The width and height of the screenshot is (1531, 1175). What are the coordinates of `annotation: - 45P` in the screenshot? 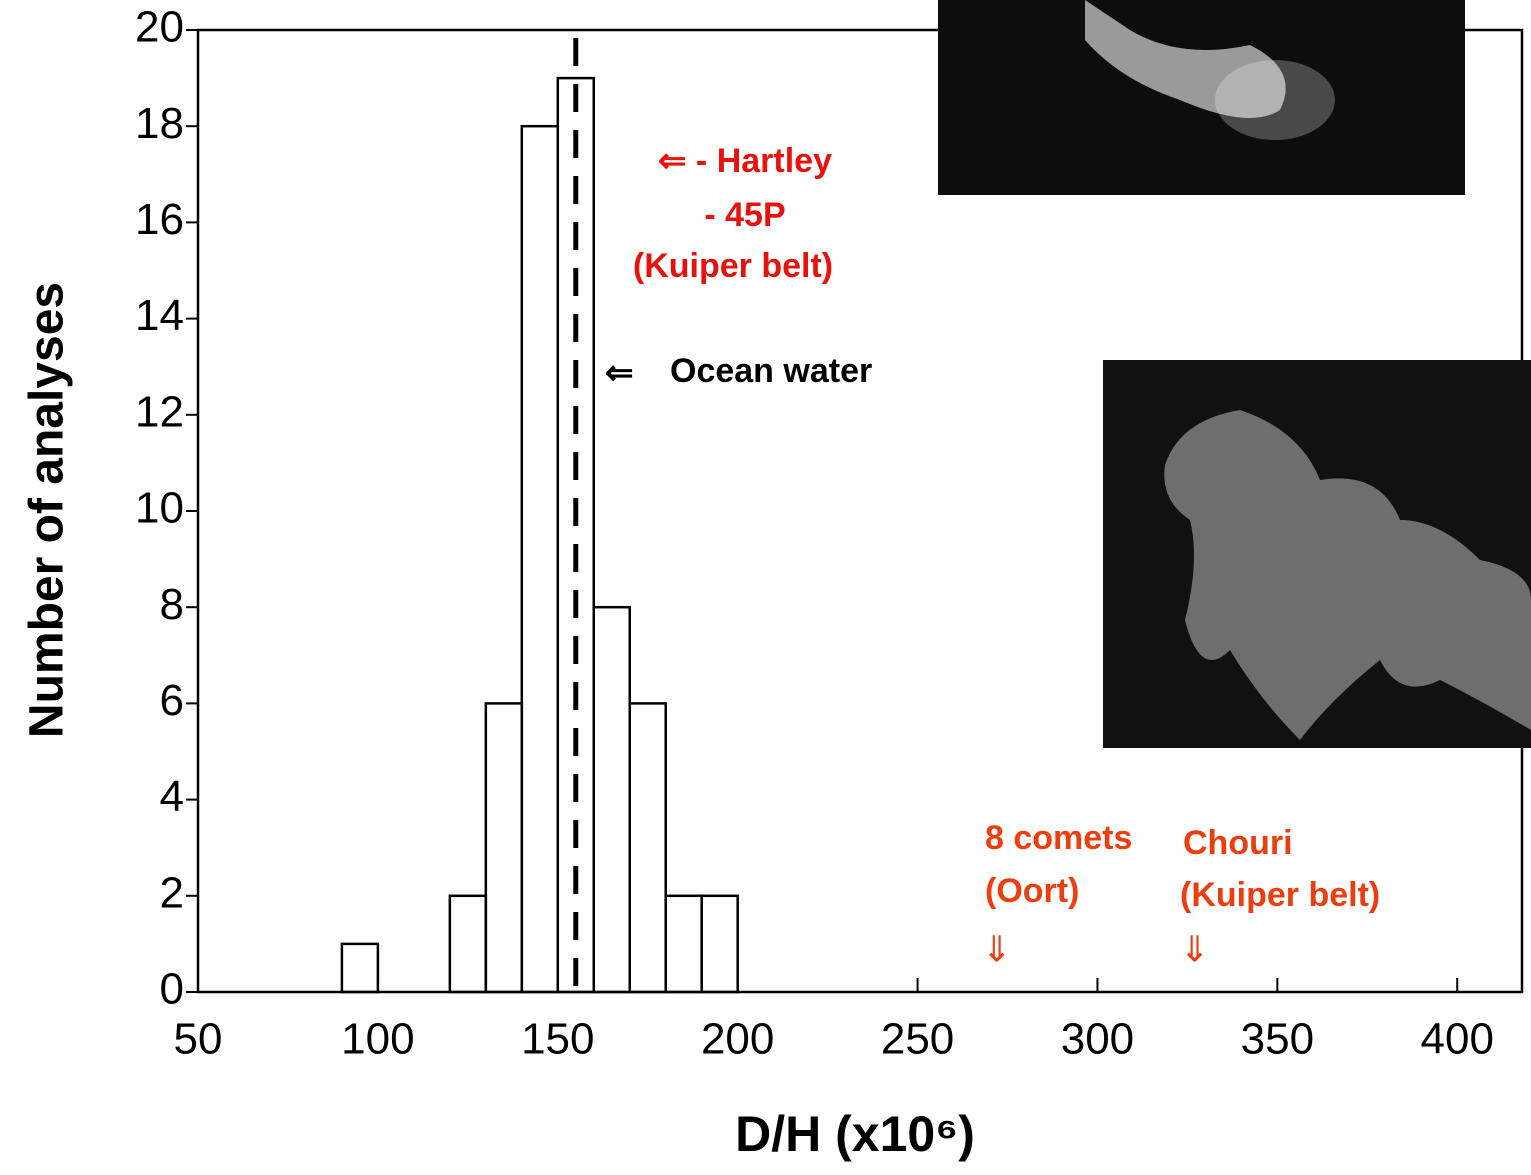 It's located at (744, 215).